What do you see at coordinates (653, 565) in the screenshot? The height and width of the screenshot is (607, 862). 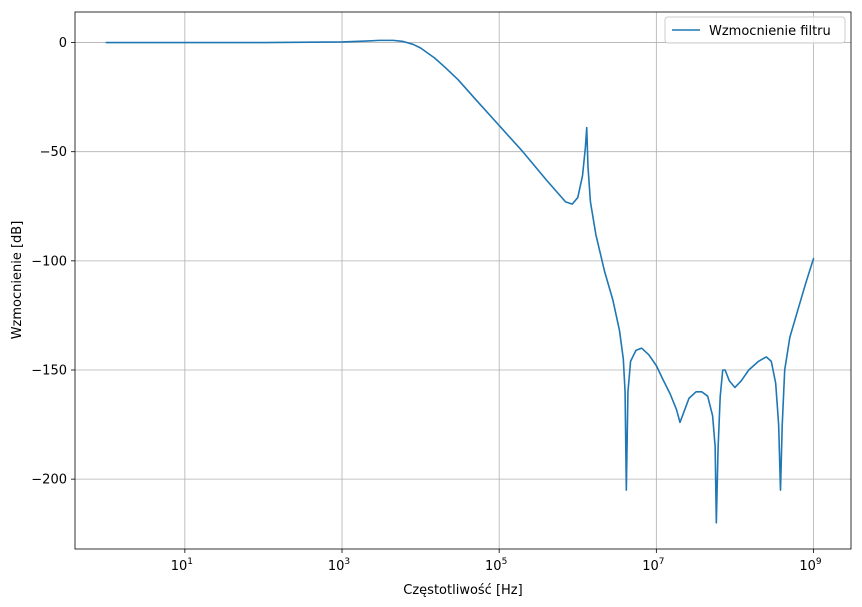 I see `x-tick-label: 10⁷` at bounding box center [653, 565].